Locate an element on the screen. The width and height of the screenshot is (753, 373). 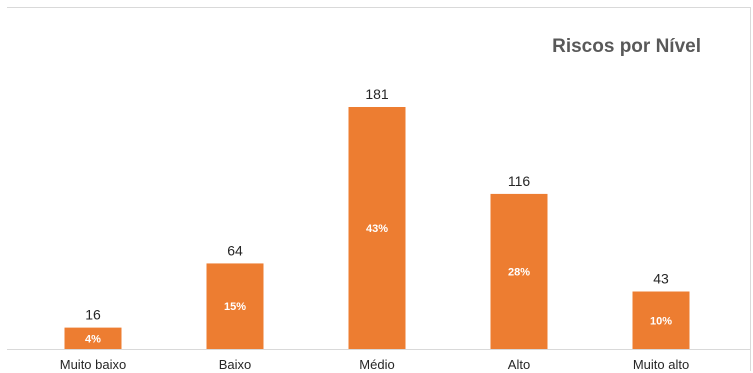
value-label: 116 is located at coordinates (519, 181).